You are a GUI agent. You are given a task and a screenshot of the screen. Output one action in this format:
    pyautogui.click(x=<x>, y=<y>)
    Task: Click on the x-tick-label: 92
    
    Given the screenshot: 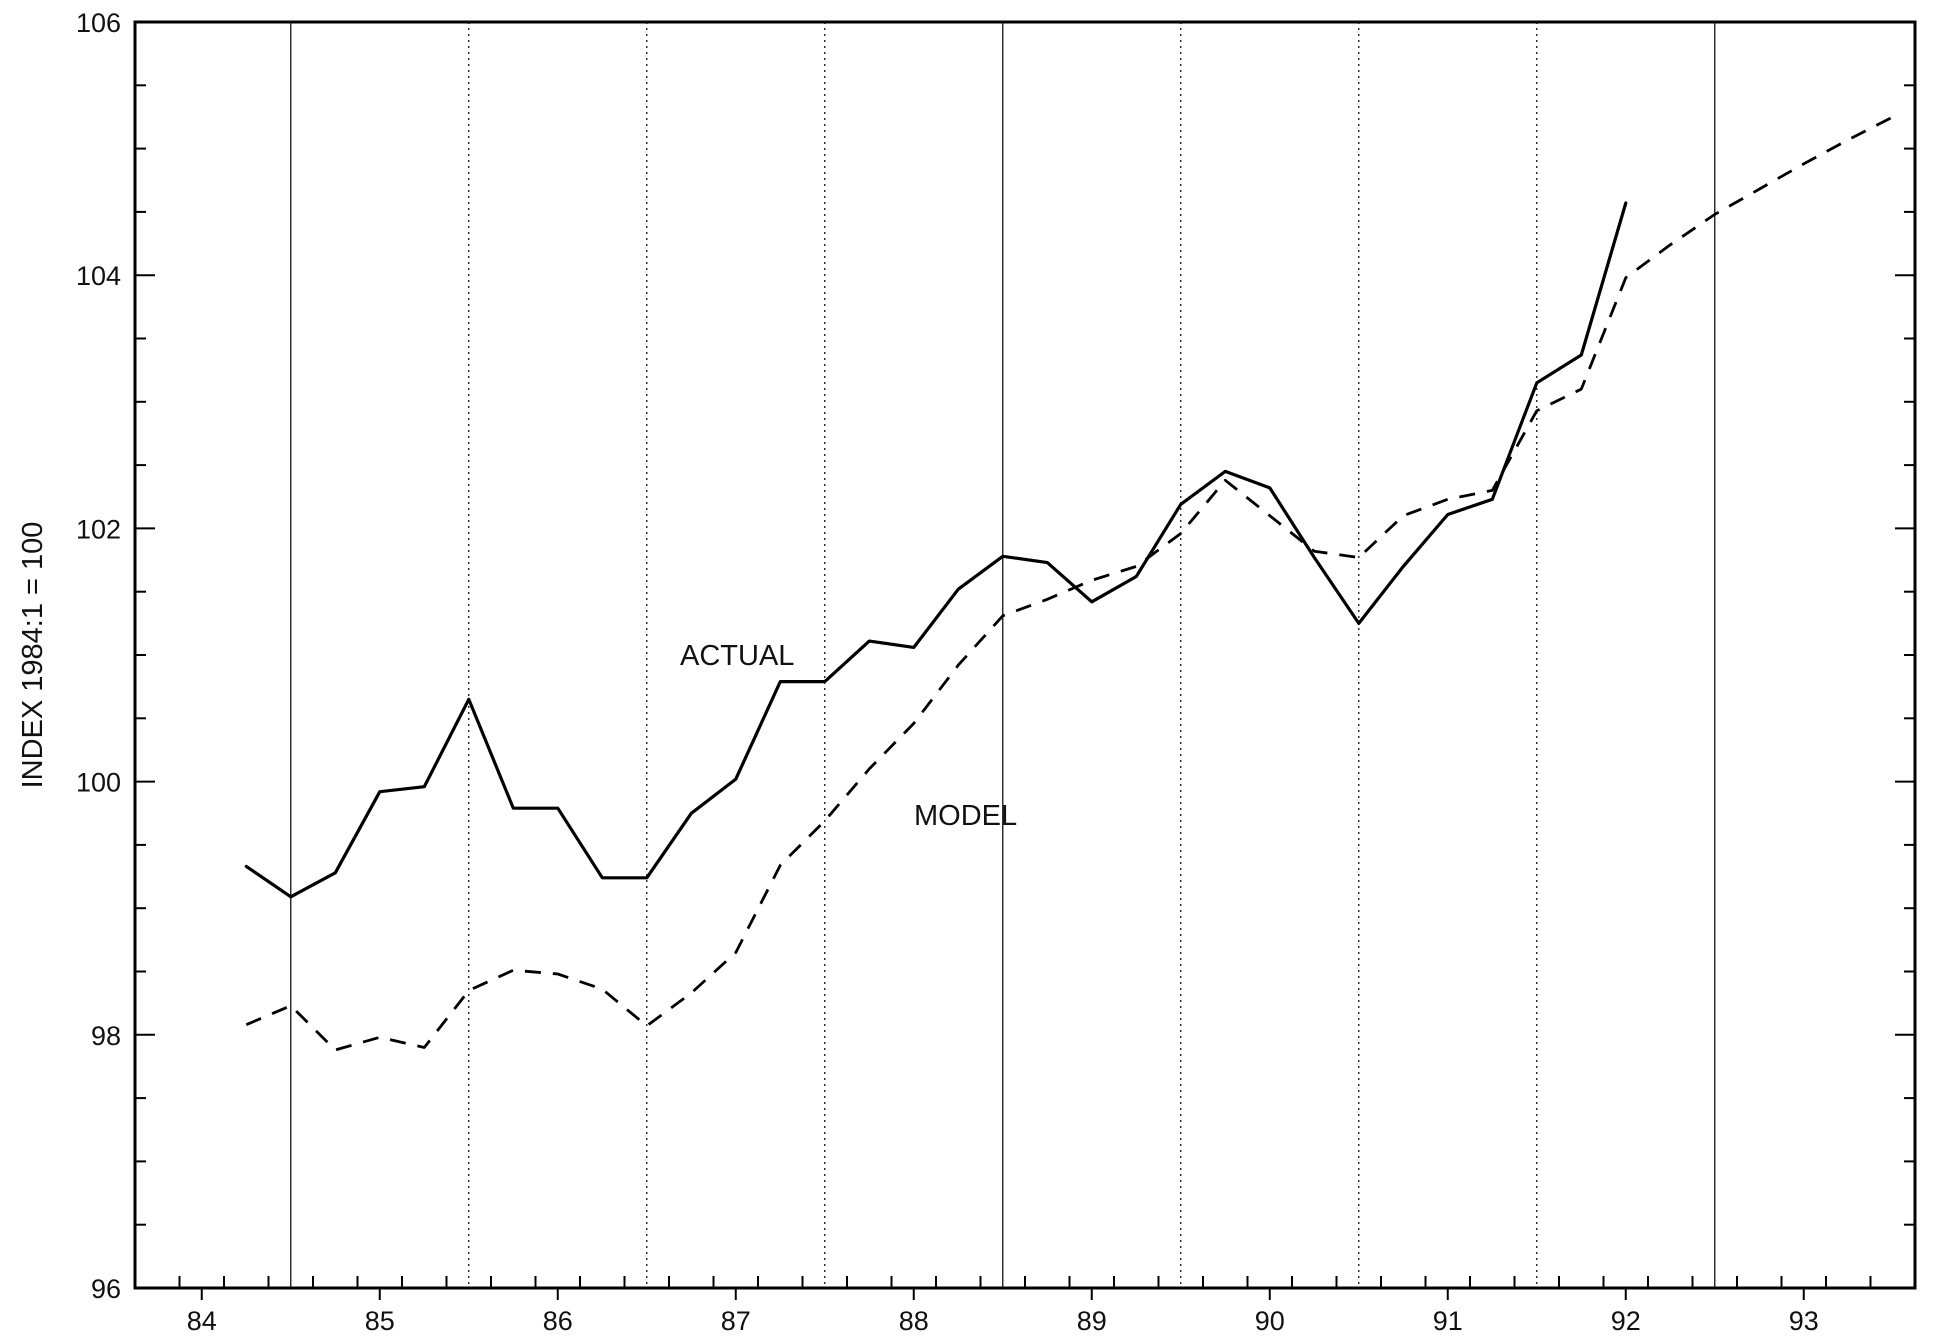 What is the action you would take?
    pyautogui.click(x=1626, y=1321)
    